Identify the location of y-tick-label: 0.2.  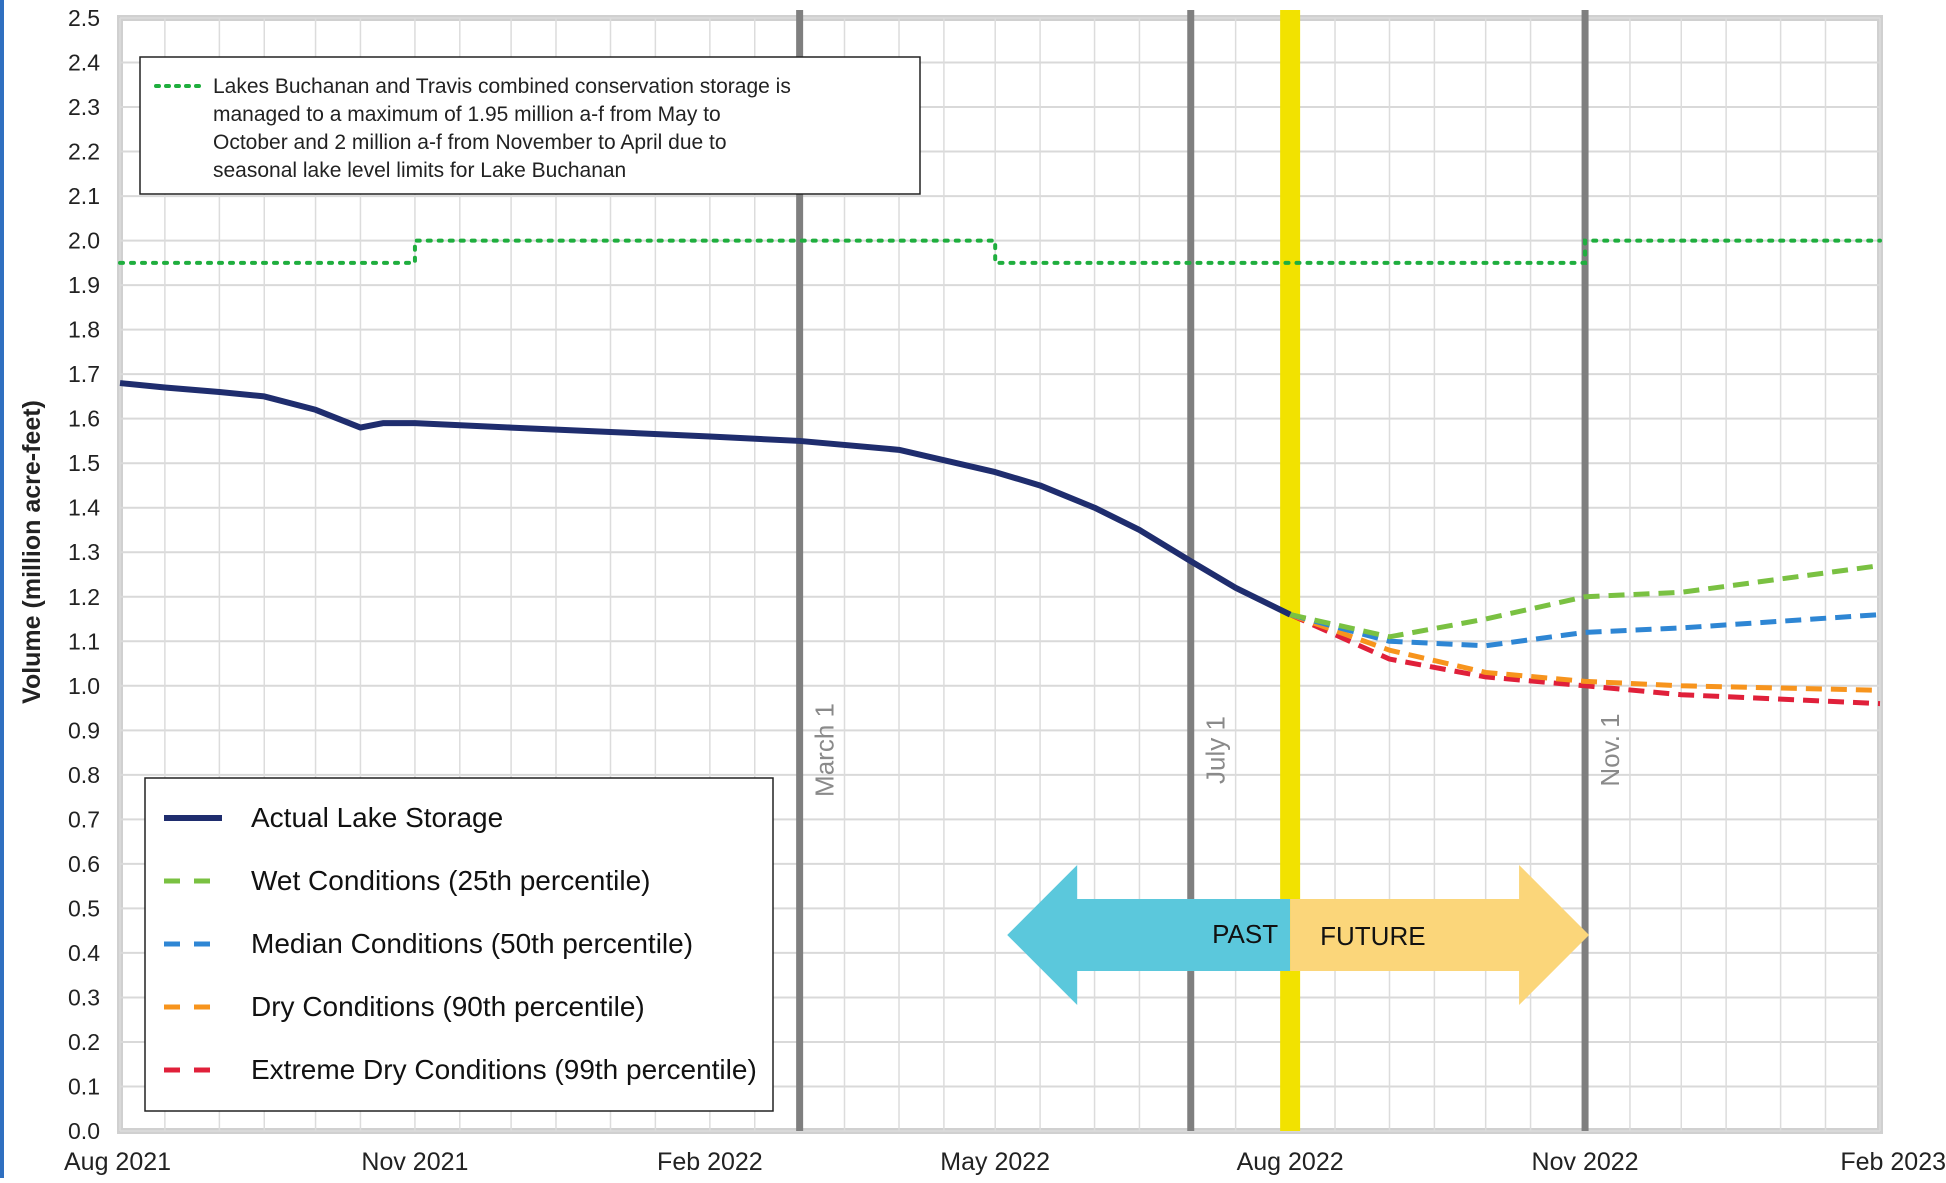
(84, 1042).